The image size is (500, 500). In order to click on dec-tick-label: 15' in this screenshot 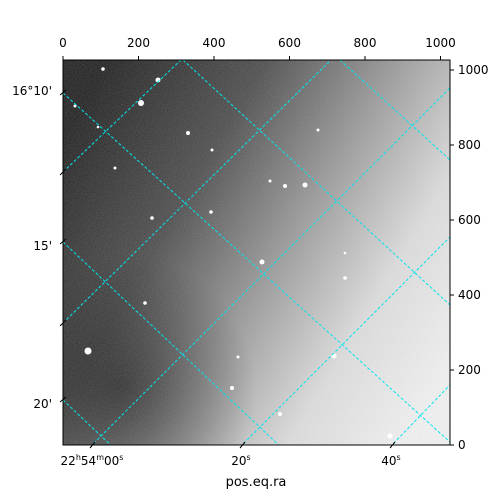, I will do `click(42, 246)`.